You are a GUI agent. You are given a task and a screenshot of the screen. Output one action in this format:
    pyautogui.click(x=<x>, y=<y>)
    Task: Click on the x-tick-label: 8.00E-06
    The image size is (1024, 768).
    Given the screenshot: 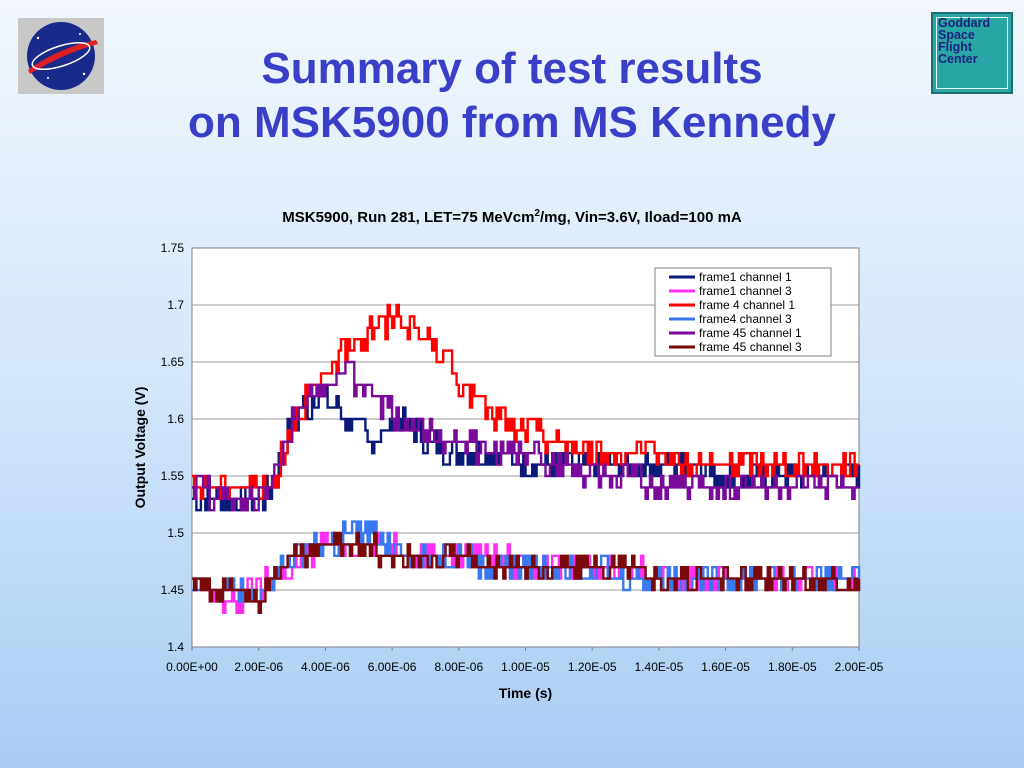 What is the action you would take?
    pyautogui.click(x=458, y=667)
    